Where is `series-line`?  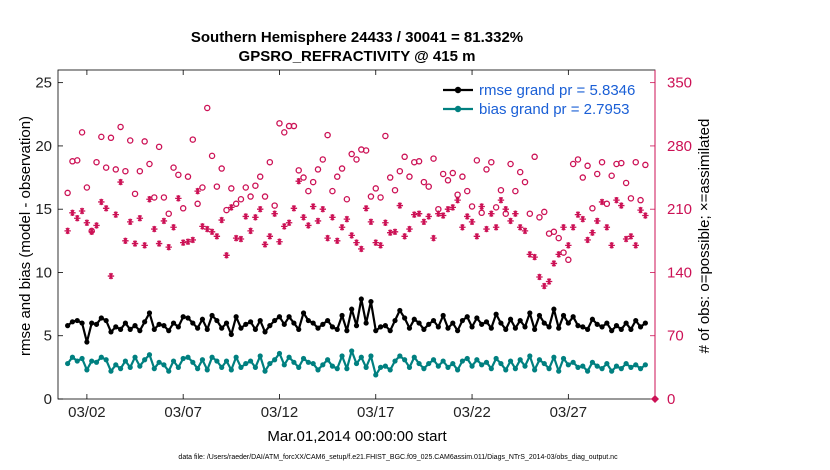
series-line is located at coordinates (356, 320).